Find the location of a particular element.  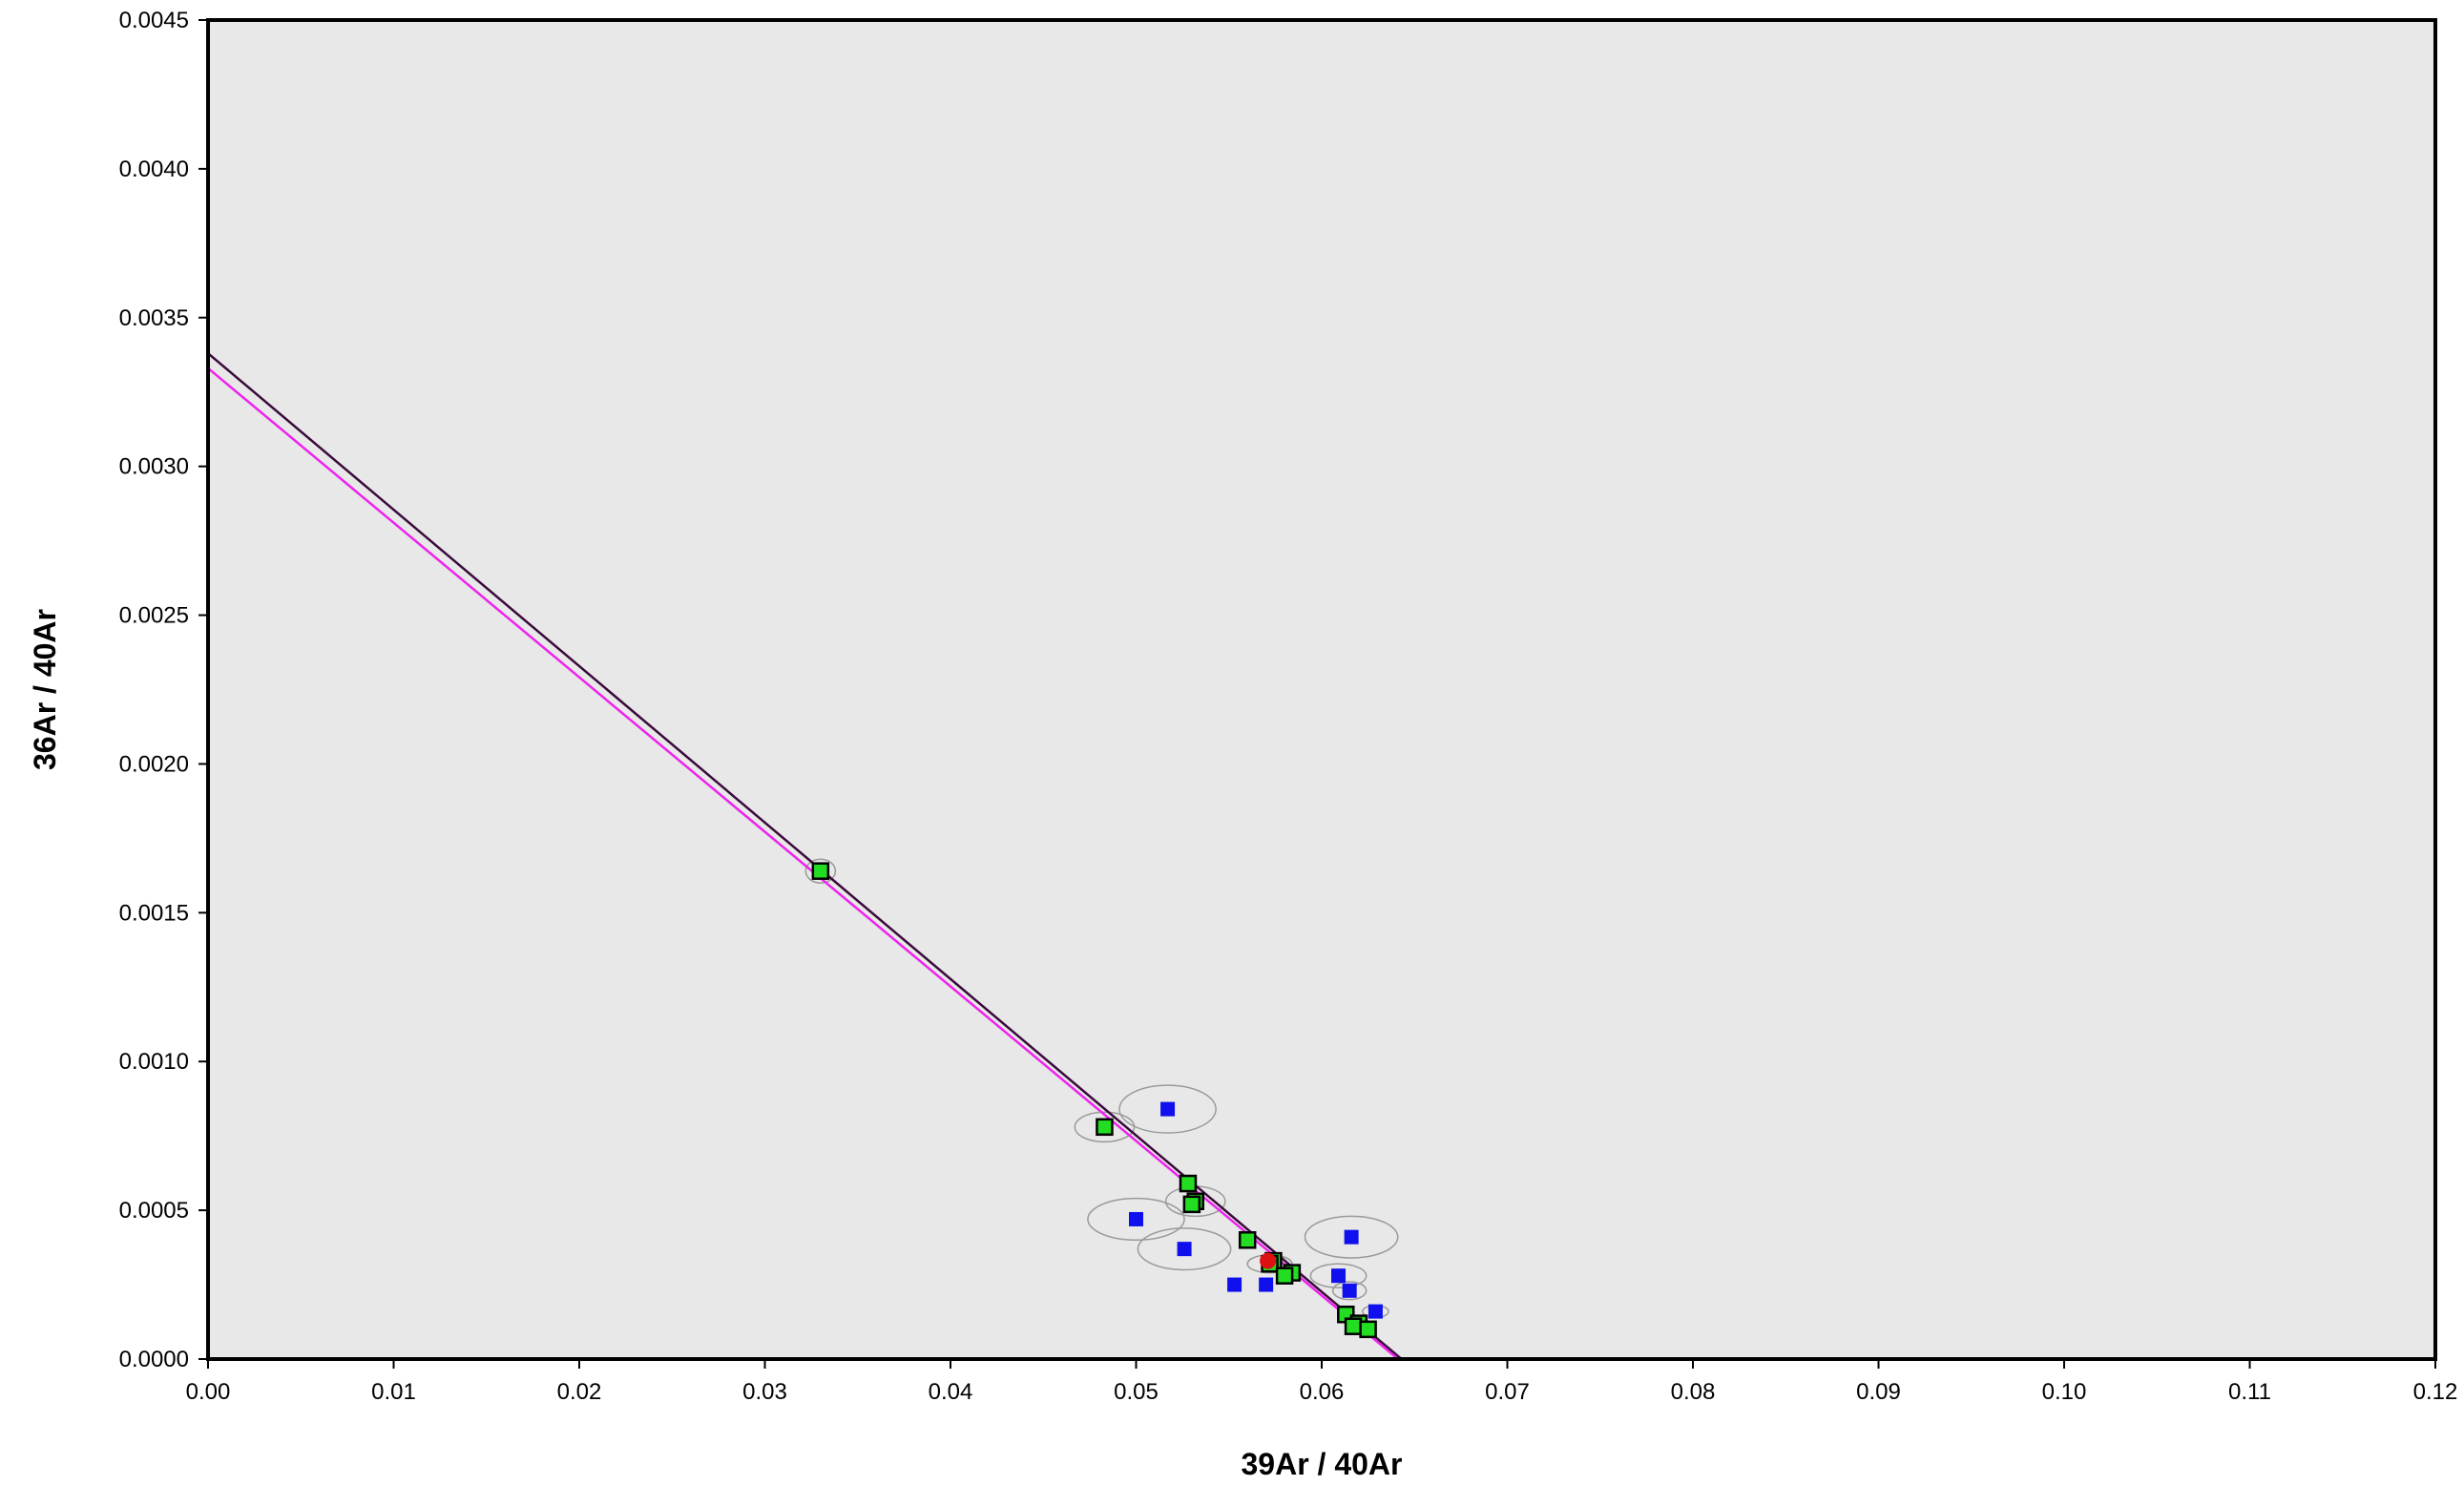

y-tick-label: 0.0035 is located at coordinates (154, 318).